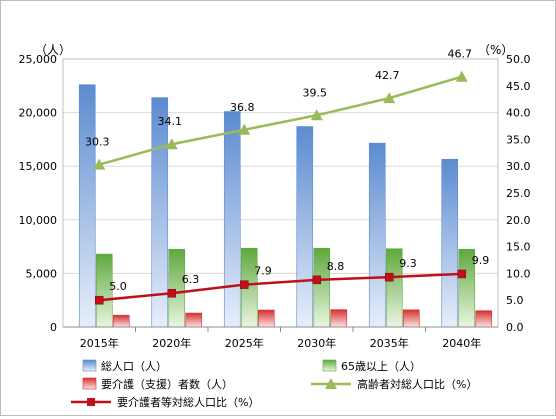  Describe the element at coordinates (518, 113) in the screenshot. I see `right-tick-label: 40.0` at that location.